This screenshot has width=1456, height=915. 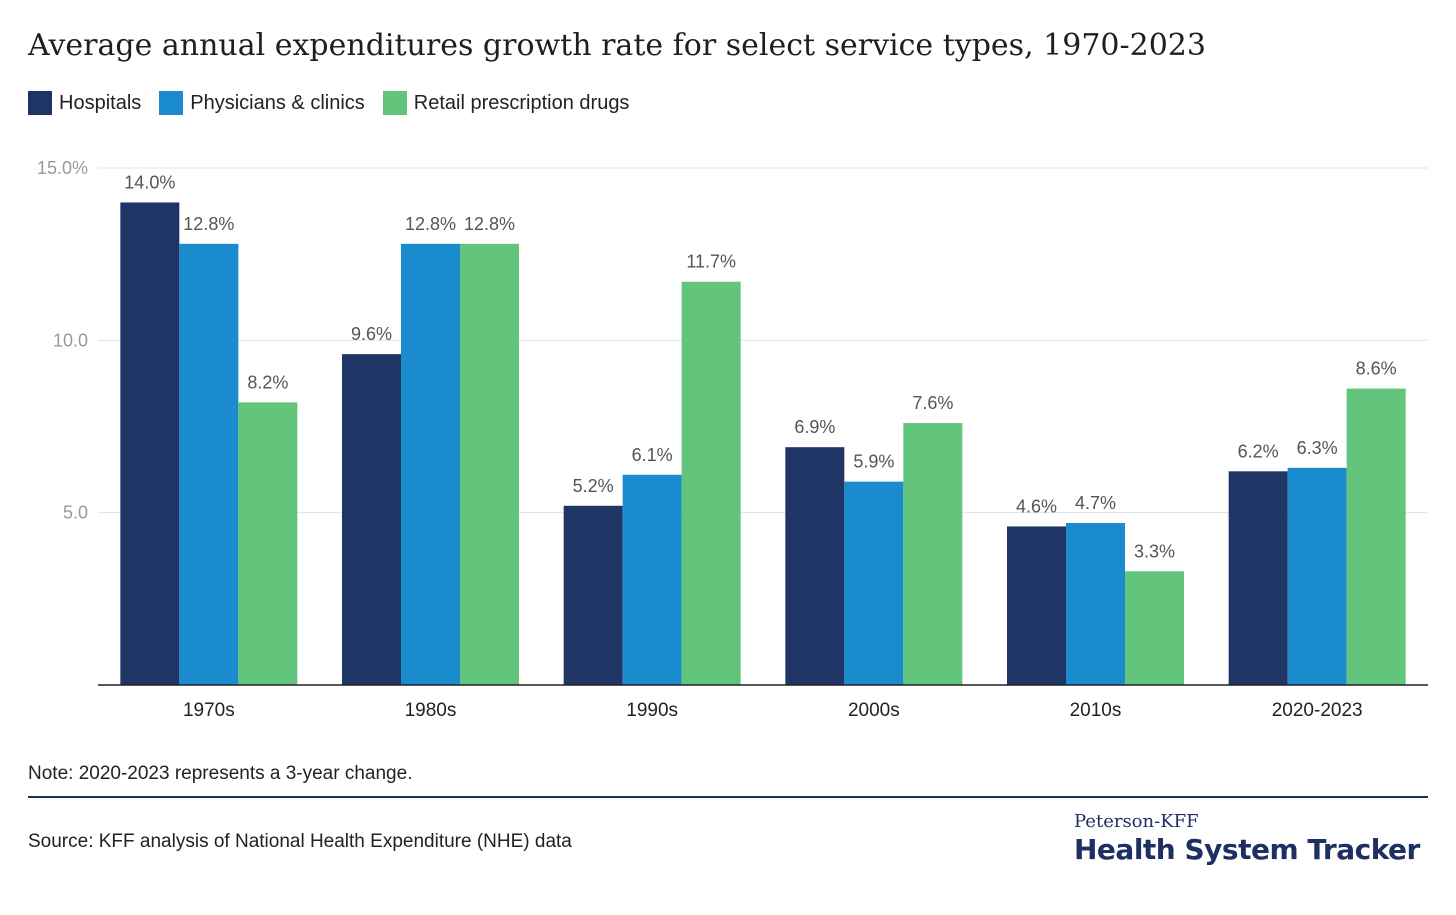 What do you see at coordinates (521, 102) in the screenshot?
I see `legend-label-retail-drugs: Retail prescription drugs` at bounding box center [521, 102].